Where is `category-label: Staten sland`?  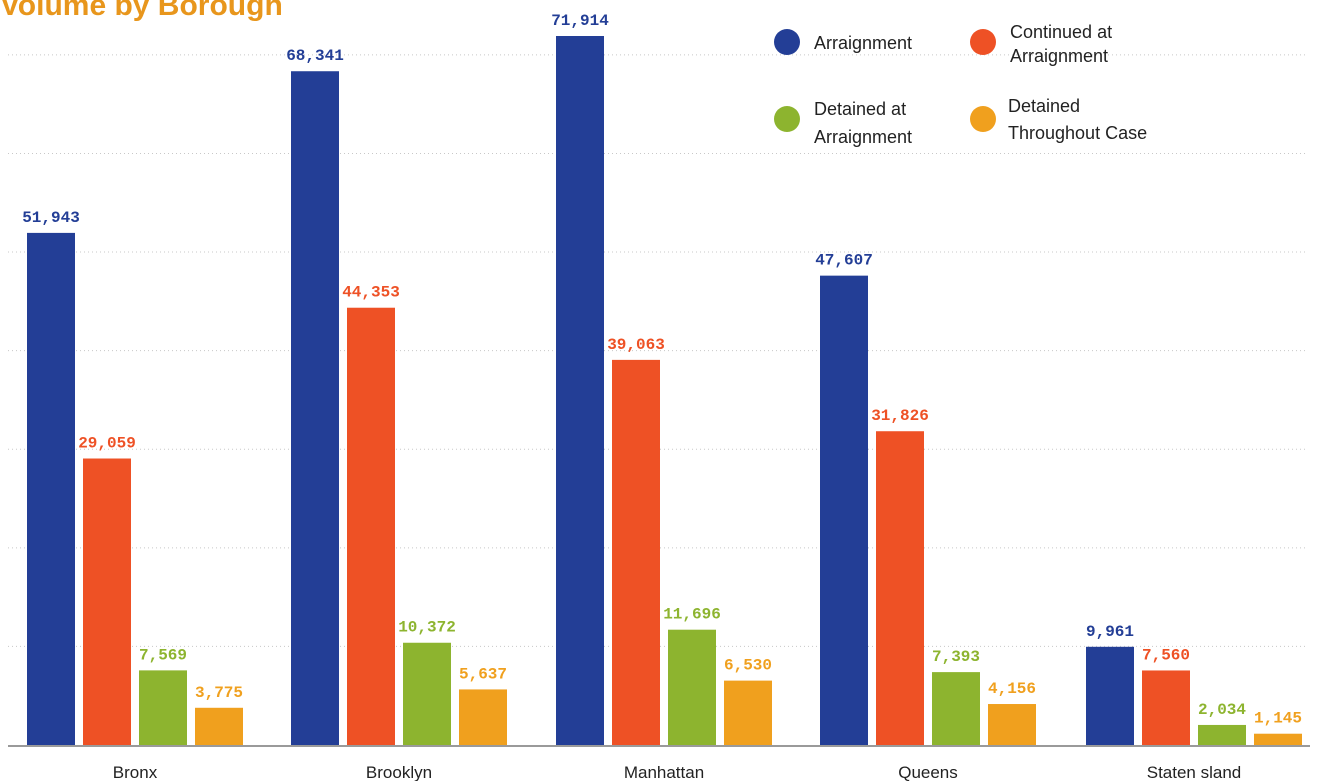 category-label: Staten sland is located at coordinates (1194, 772).